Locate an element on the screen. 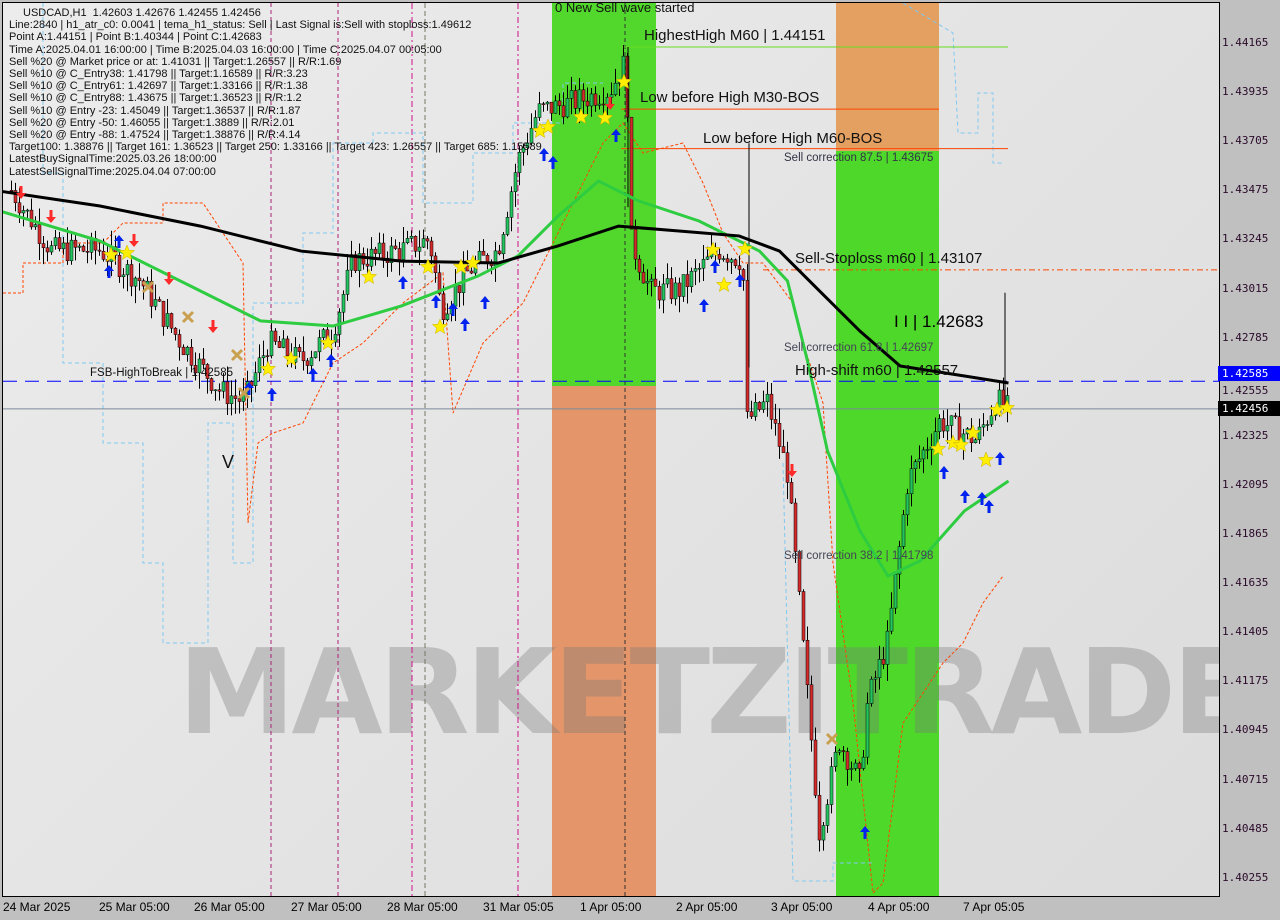 The width and height of the screenshot is (1280, 920). sell-correction-382-label: Sell correction 38.2 | 1.41798 is located at coordinates (859, 556).